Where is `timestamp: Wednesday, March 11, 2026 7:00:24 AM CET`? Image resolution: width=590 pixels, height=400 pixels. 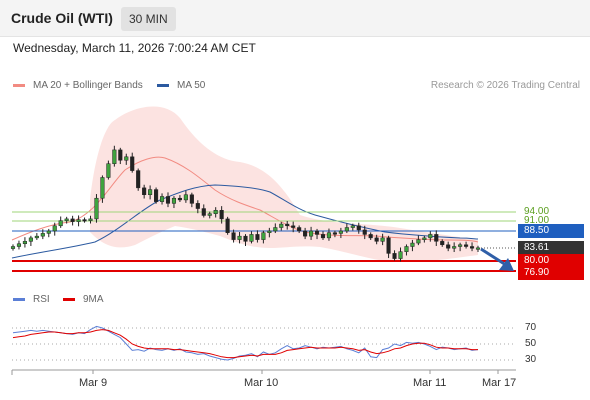 timestamp: Wednesday, March 11, 2026 7:00:24 AM CET is located at coordinates (134, 48).